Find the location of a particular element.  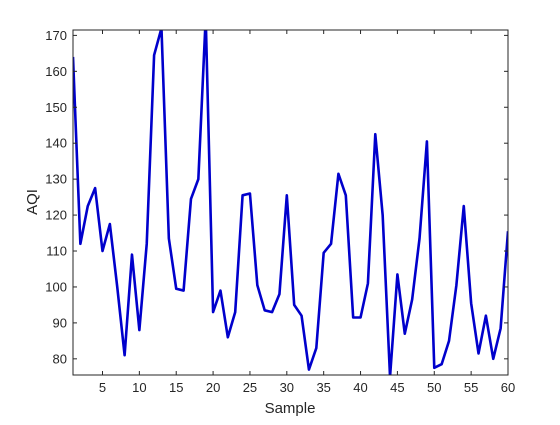

y-tick-label-150: 150 is located at coordinates (56, 107).